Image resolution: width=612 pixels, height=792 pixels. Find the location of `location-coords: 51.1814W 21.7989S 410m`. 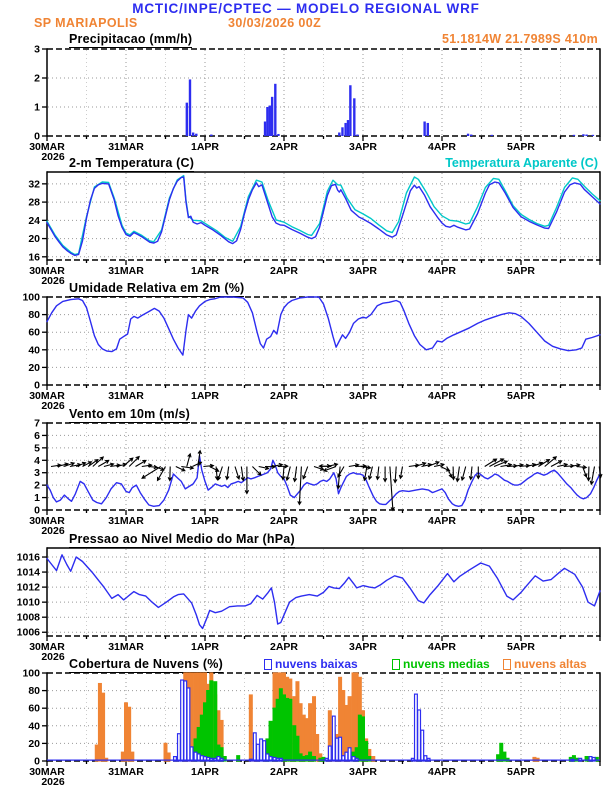

location-coords: 51.1814W 21.7989S 410m is located at coordinates (519, 39).